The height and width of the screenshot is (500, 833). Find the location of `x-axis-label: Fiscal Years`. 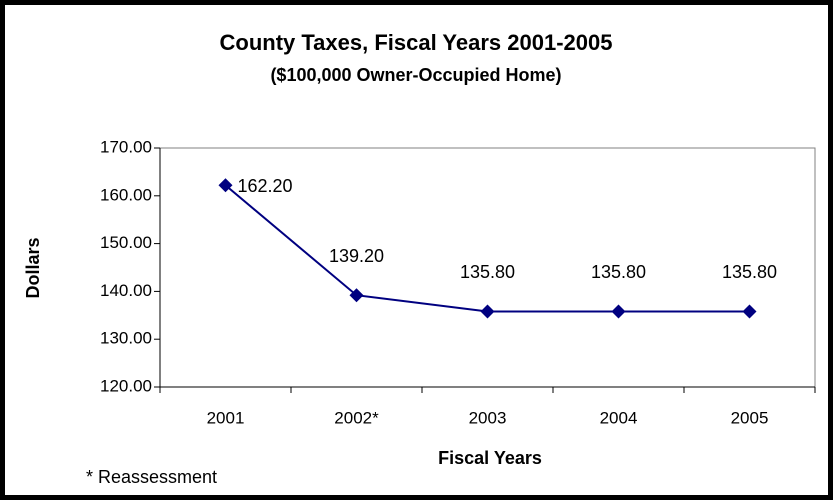

x-axis-label: Fiscal Years is located at coordinates (490, 458).